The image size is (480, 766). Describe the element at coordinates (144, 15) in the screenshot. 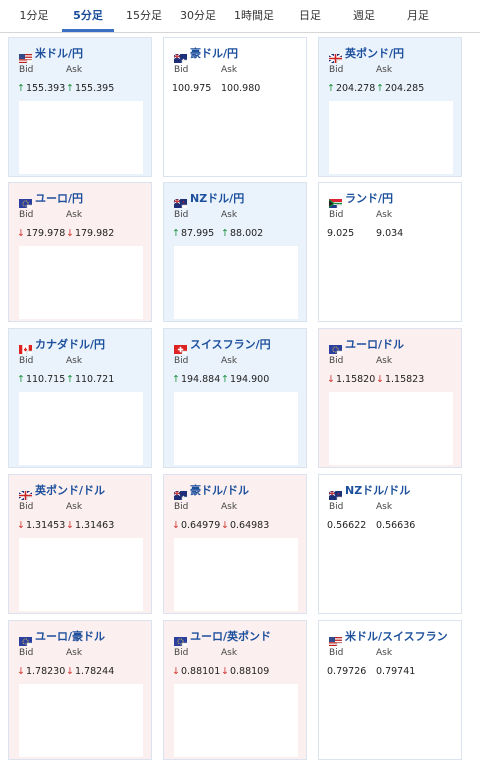

I see `tab-3: 15分足` at that location.